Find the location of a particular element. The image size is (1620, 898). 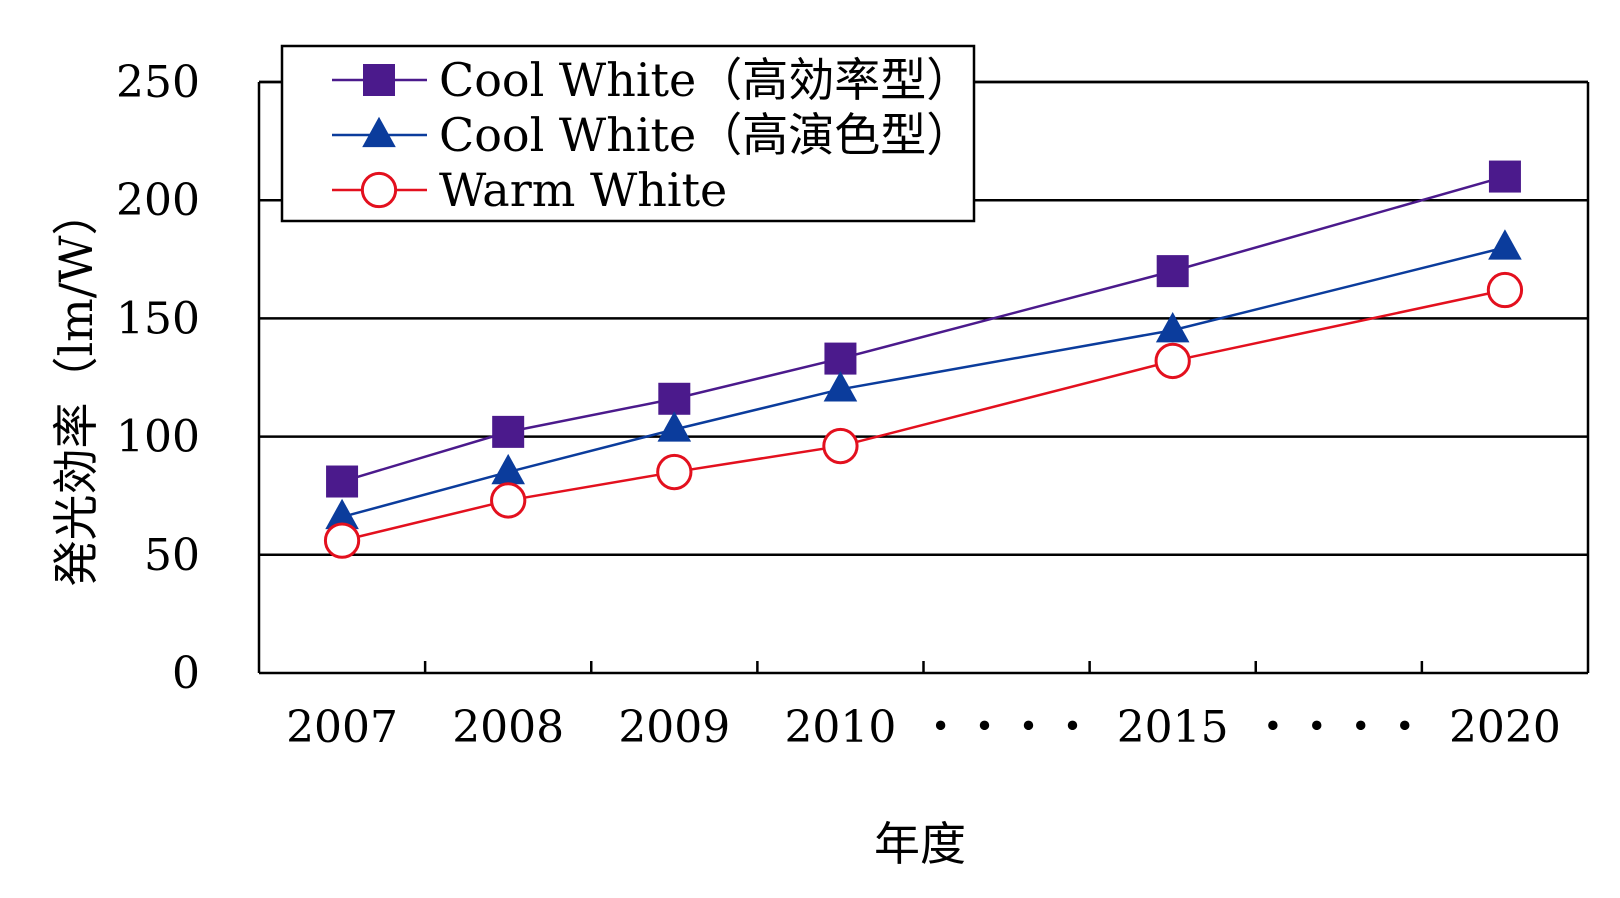

y-axis-title: 発光効率（lm/W） is located at coordinates (76, 387).